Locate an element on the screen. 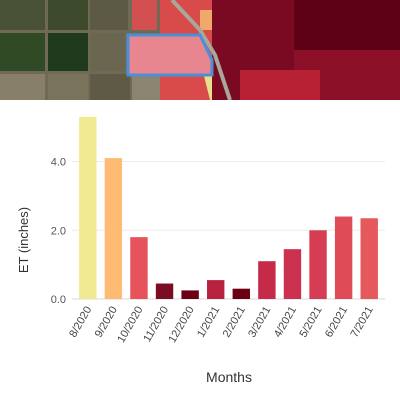 The height and width of the screenshot is (400, 400). y-tick-label: 0.0 is located at coordinates (58, 300).